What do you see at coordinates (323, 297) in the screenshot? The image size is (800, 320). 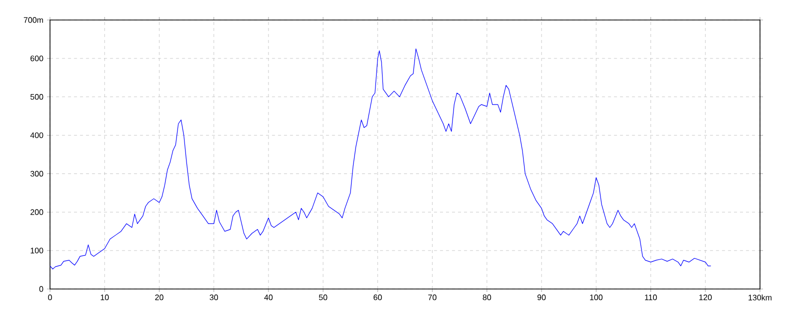 I see `x-tick-label: 50` at bounding box center [323, 297].